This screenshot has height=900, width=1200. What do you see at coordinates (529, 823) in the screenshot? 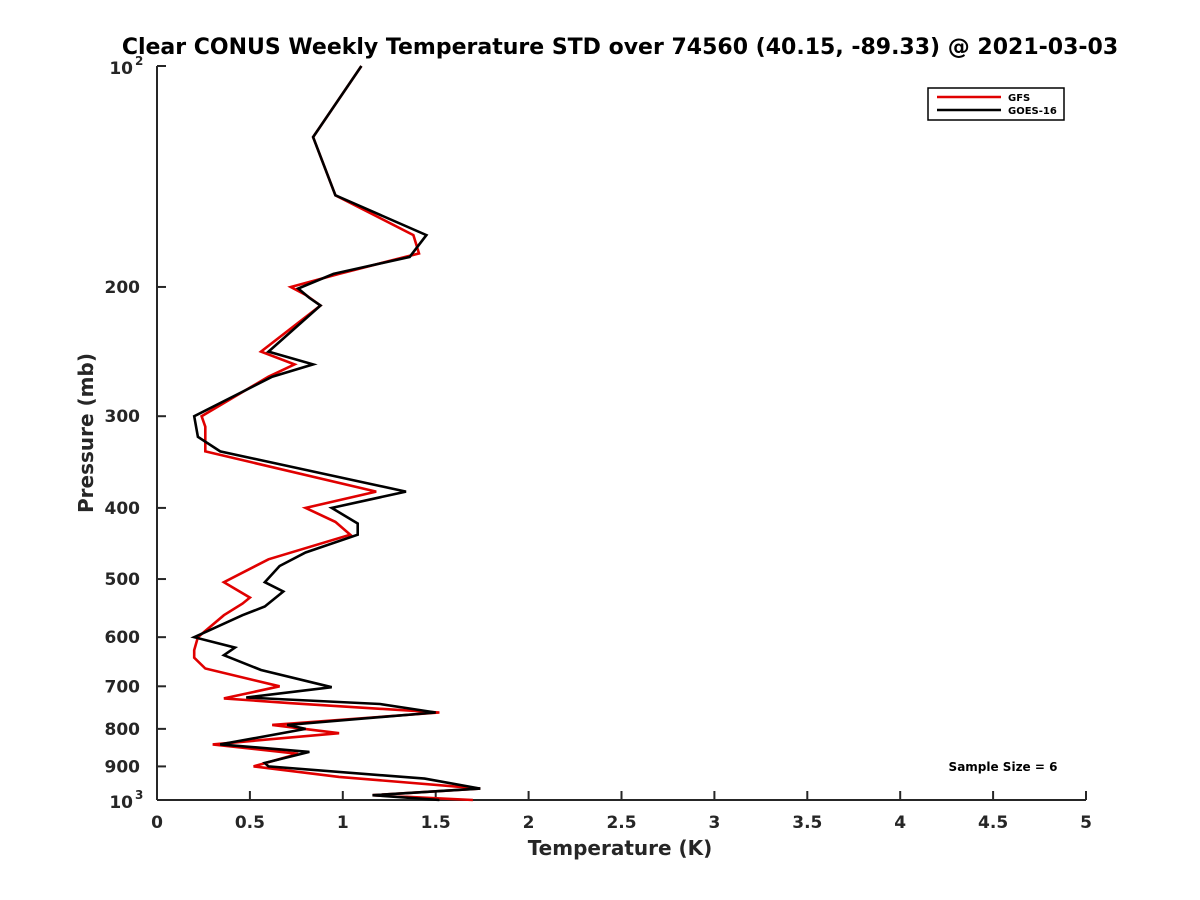
I see `x-tick-label: 2` at bounding box center [529, 823].